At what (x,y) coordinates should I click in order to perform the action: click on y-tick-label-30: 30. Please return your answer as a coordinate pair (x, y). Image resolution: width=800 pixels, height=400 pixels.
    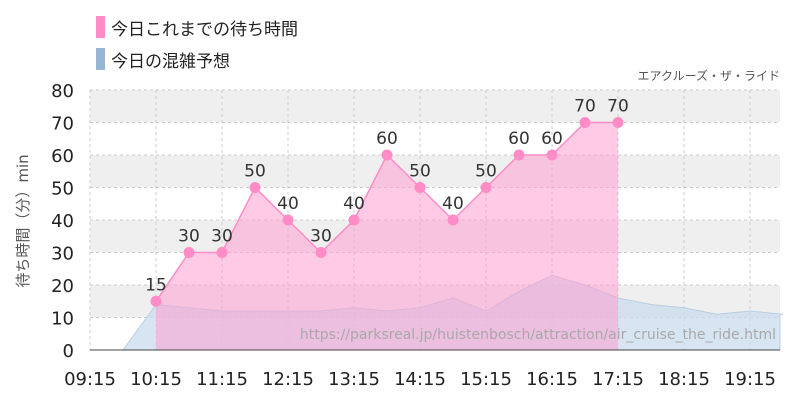
    Looking at the image, I should click on (62, 254).